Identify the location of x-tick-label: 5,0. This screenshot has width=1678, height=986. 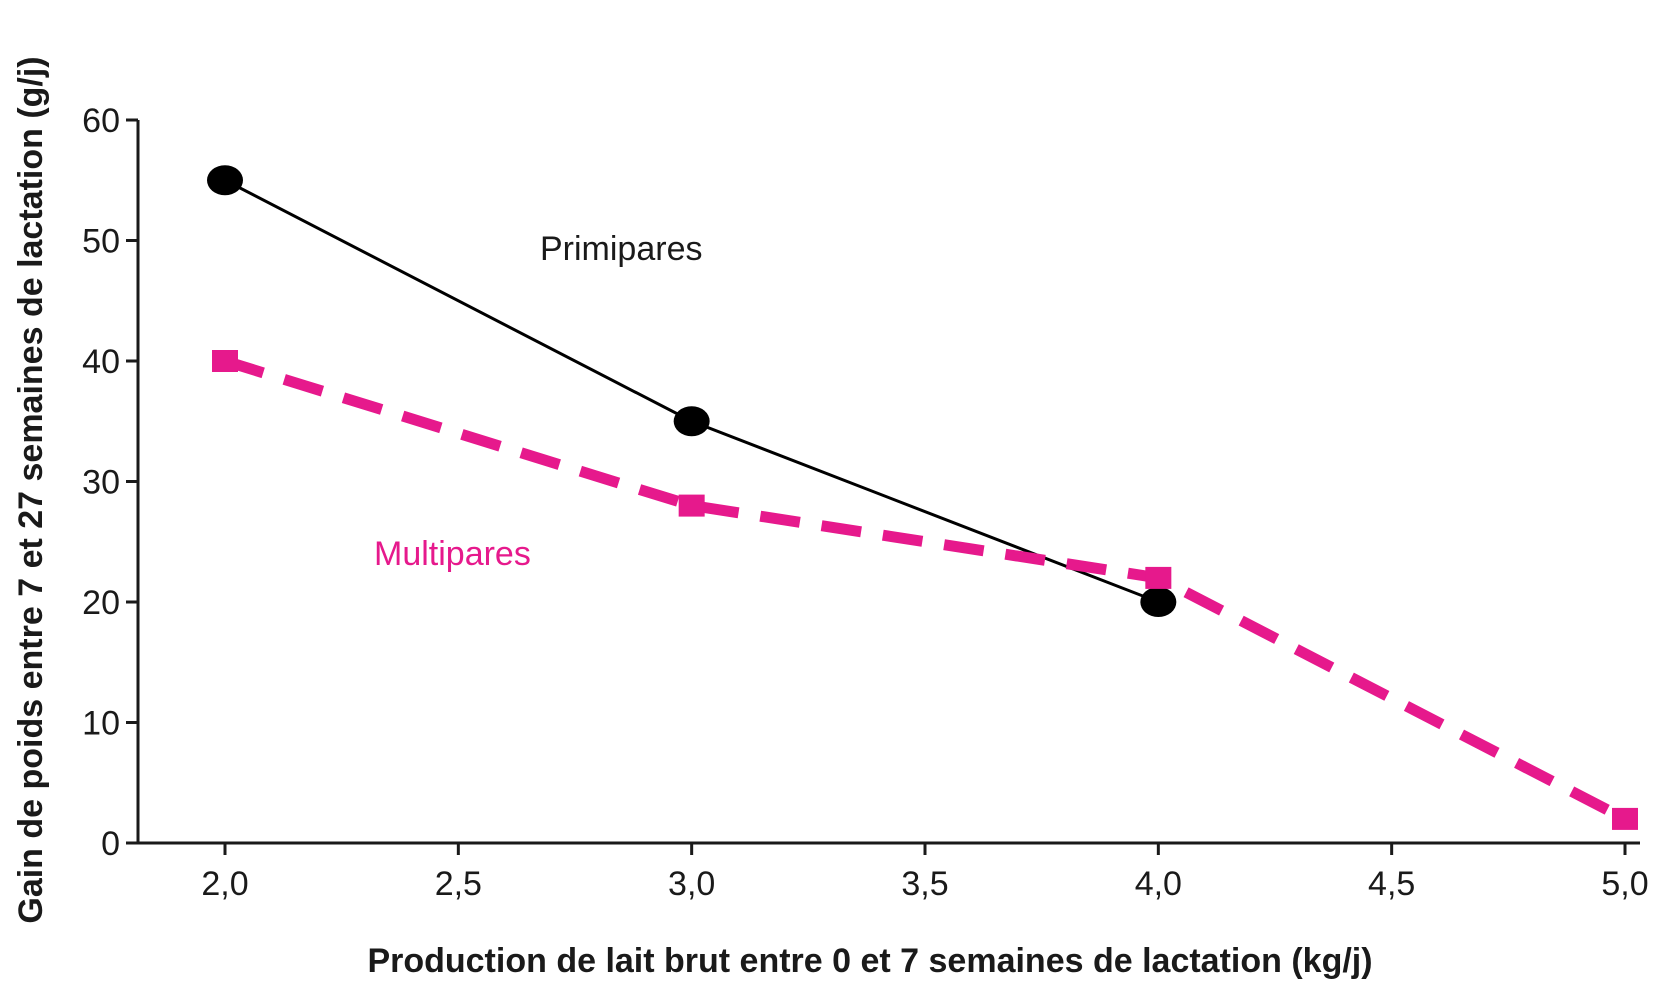
(1624, 884).